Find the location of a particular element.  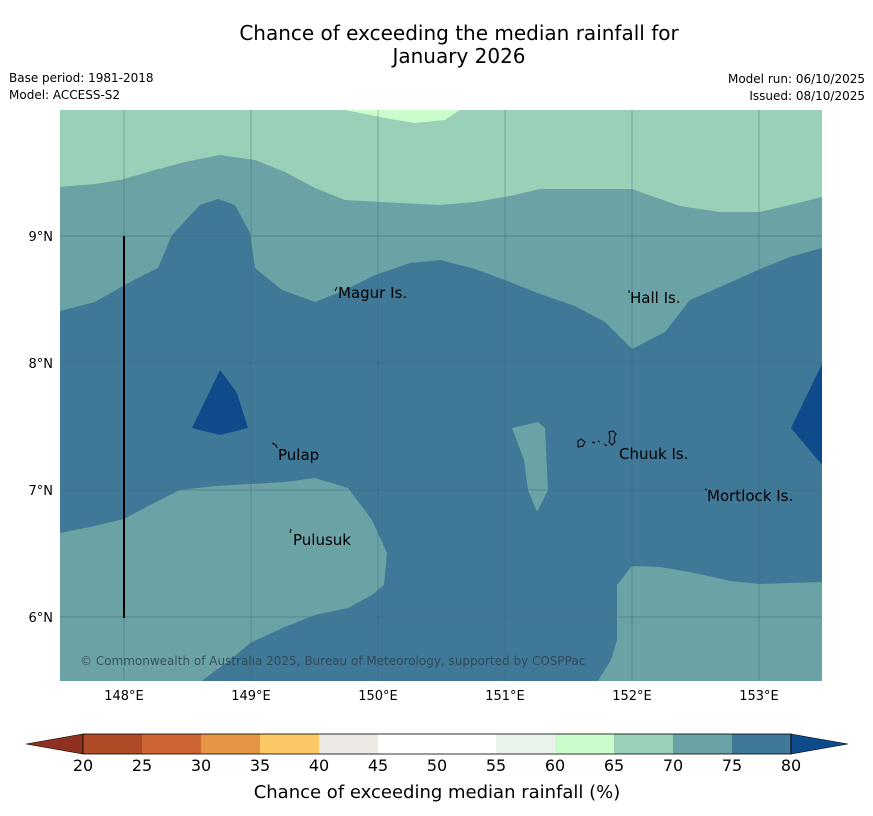

colorbar-tick: 65 is located at coordinates (614, 765).